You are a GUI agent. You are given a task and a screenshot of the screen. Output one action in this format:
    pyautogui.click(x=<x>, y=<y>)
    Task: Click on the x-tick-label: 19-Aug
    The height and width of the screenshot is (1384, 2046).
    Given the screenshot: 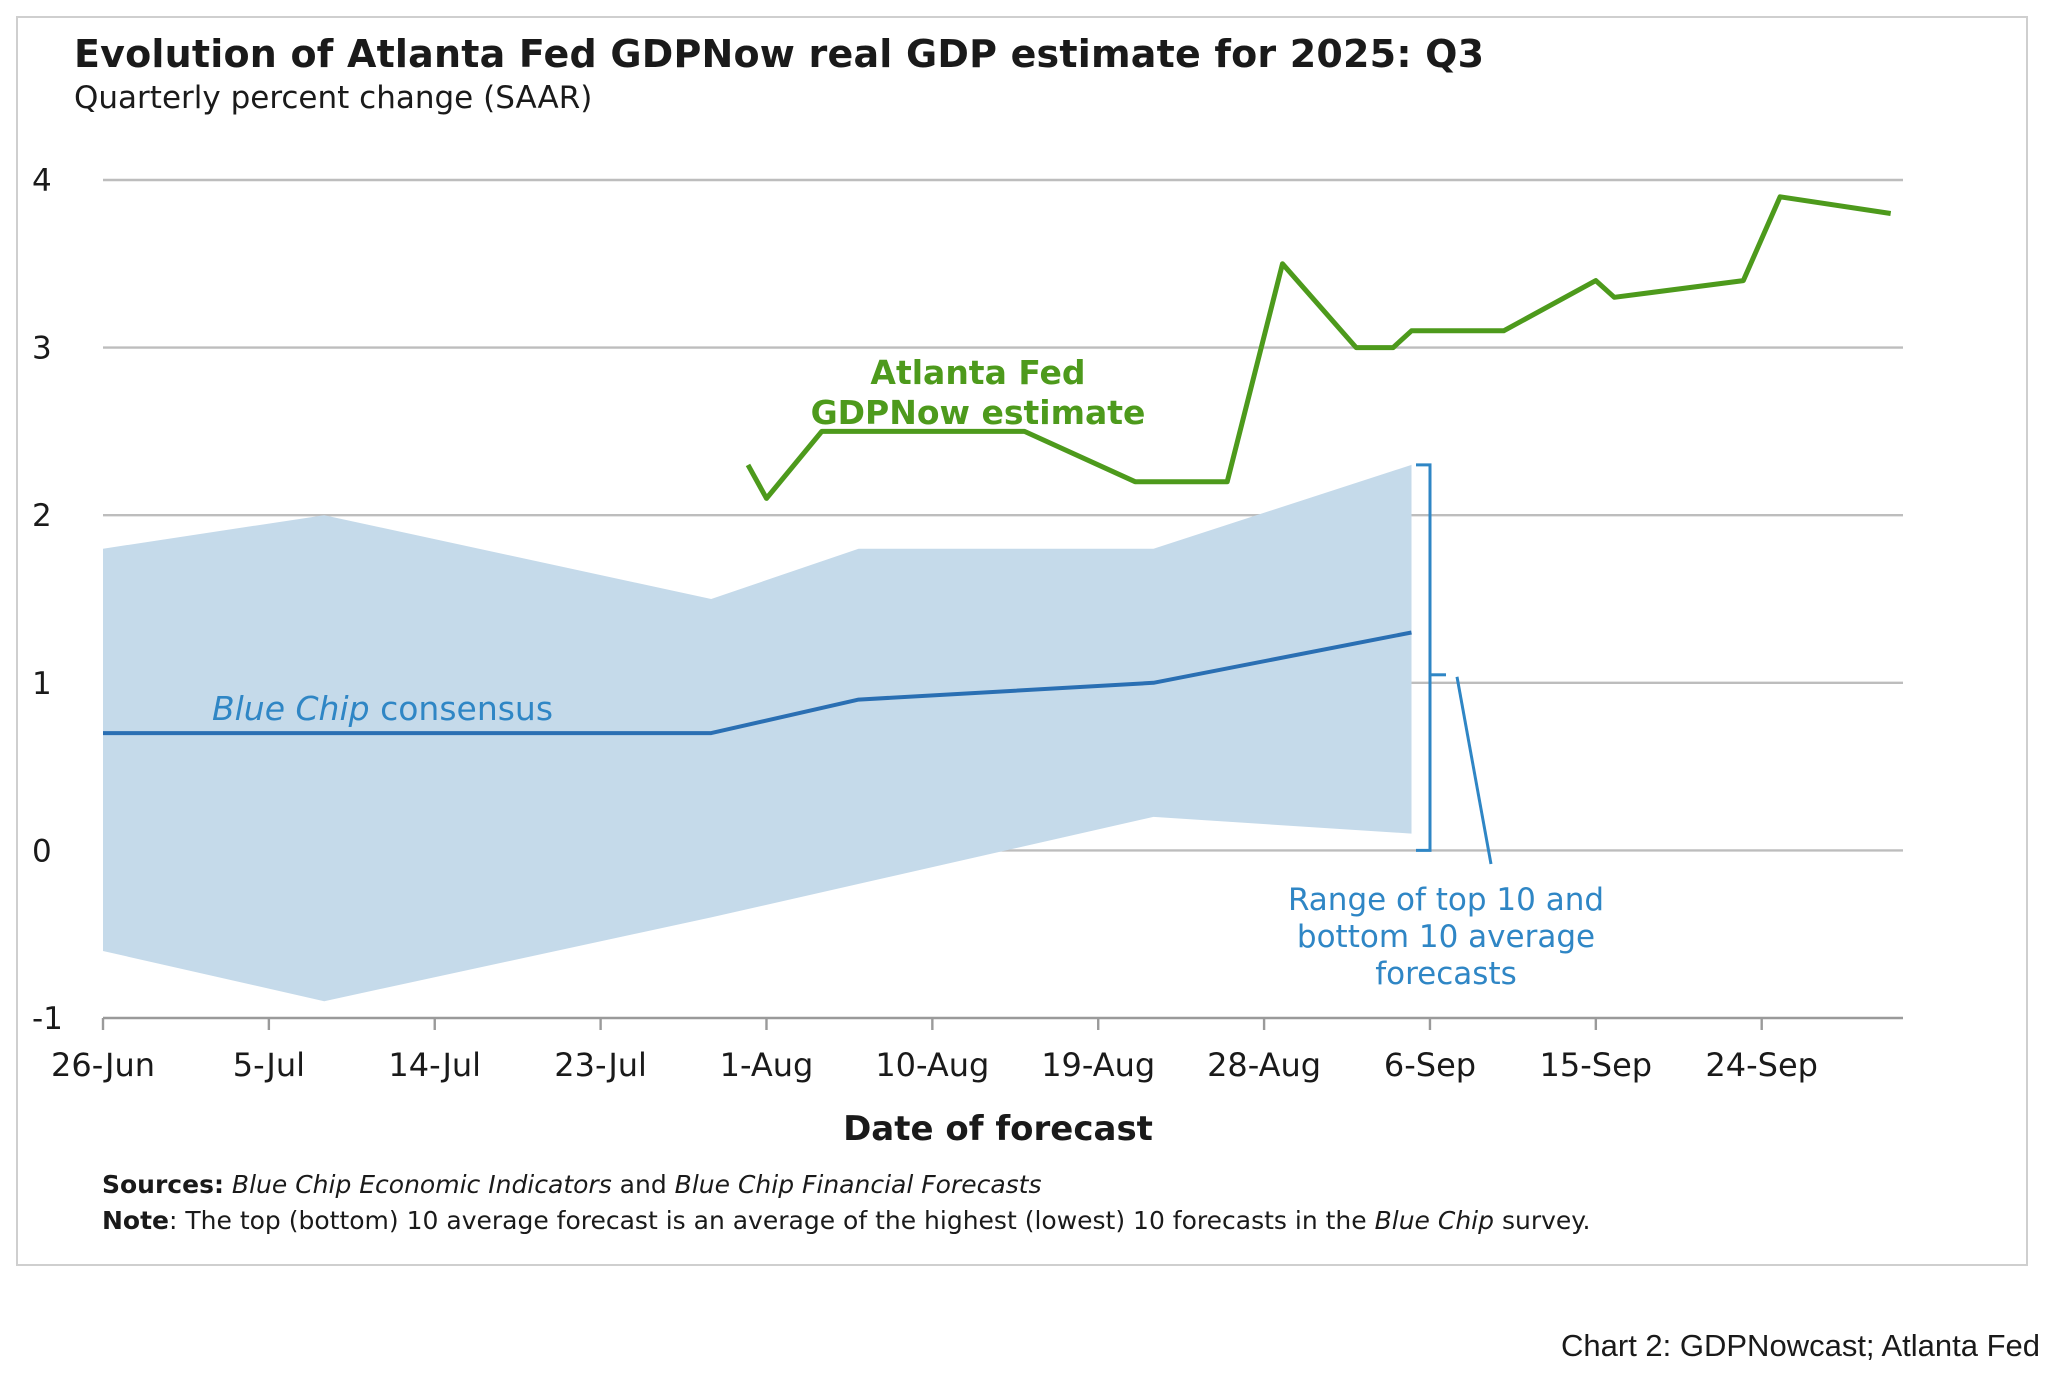 What is the action you would take?
    pyautogui.click(x=1098, y=1065)
    